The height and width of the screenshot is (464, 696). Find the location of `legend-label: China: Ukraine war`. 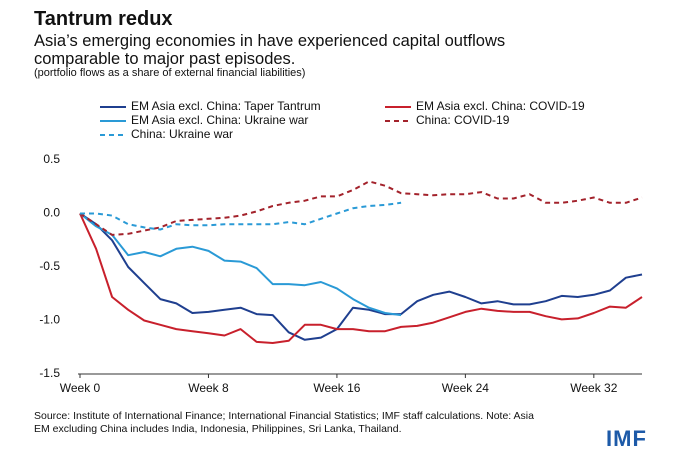

legend-label: China: Ukraine war is located at coordinates (182, 134).